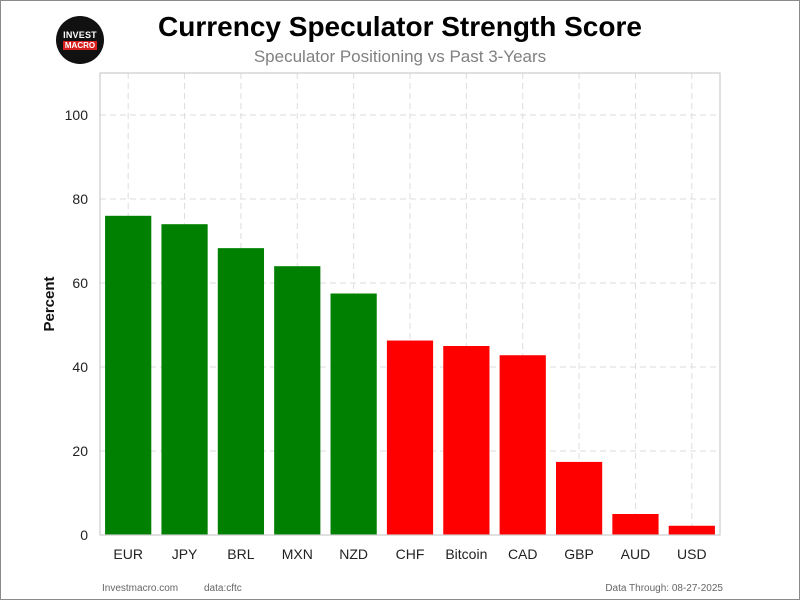 This screenshot has height=600, width=800. Describe the element at coordinates (80, 283) in the screenshot. I see `y-tick-label: 60` at that location.